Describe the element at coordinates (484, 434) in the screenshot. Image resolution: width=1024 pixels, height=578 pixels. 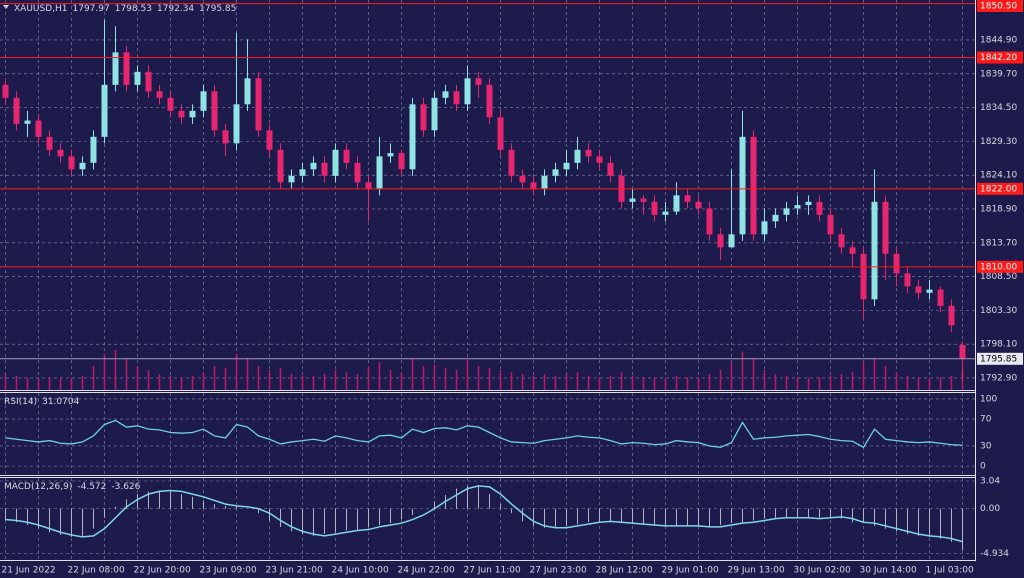
I see `rsi-line` at that location.